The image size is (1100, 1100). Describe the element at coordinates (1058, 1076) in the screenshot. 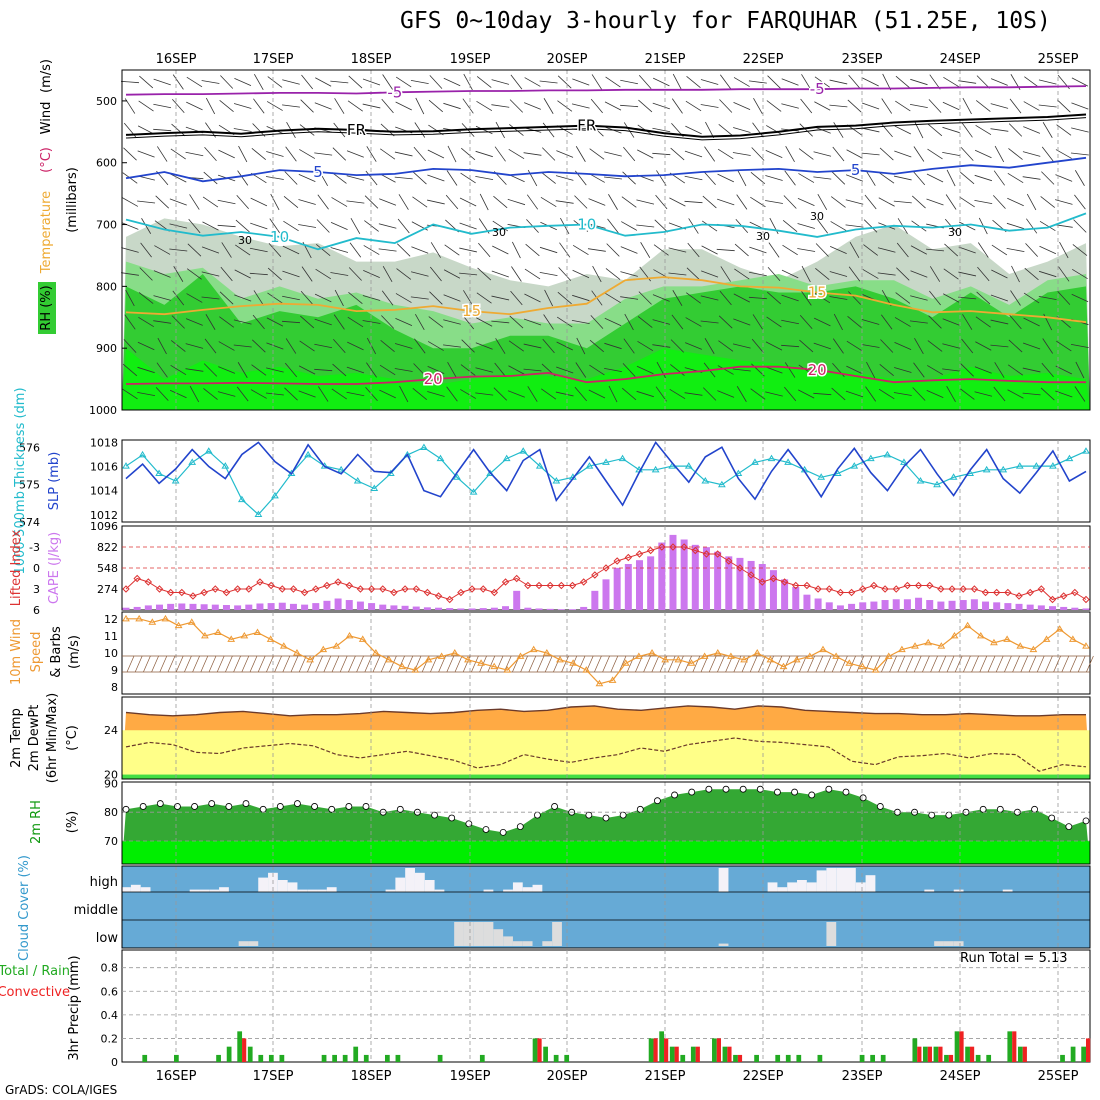

I see `date-label-bottom: 25SEP` at that location.